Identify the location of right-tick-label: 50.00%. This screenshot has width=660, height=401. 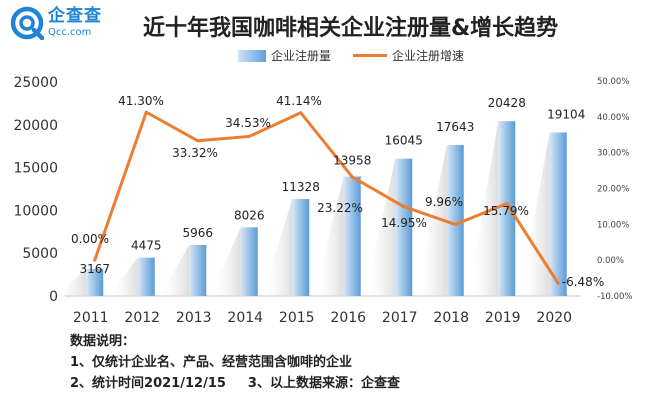
(613, 82).